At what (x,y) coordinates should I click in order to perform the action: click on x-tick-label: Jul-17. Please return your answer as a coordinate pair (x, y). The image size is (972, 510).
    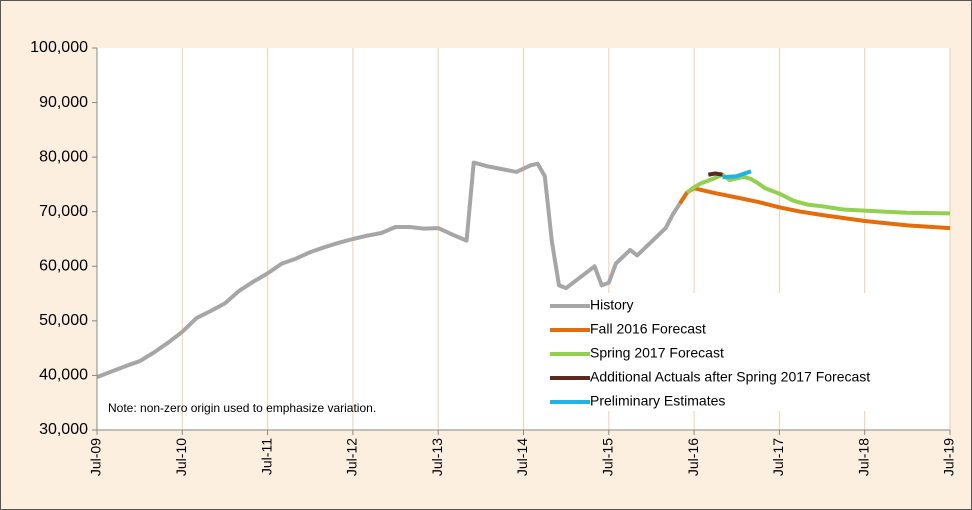
    Looking at the image, I should click on (778, 457).